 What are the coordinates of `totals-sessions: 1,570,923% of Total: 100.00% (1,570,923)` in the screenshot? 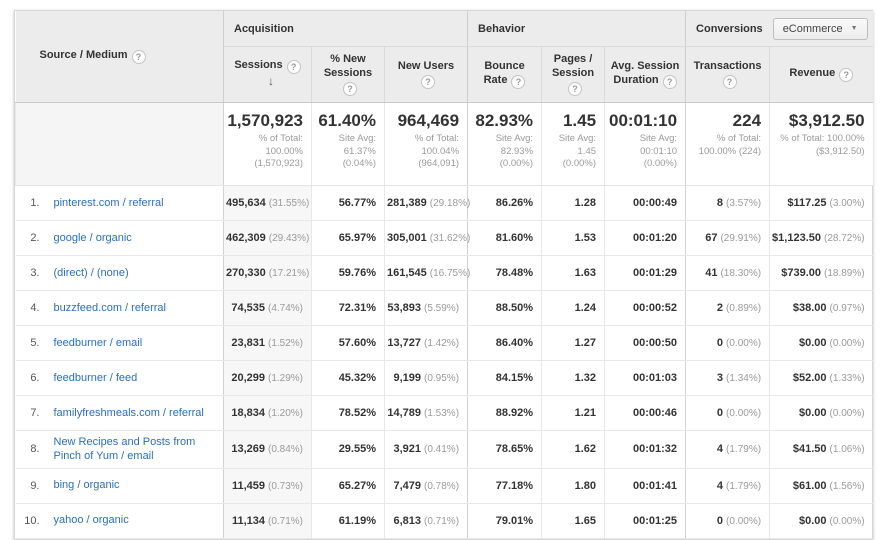 It's located at (267, 144).